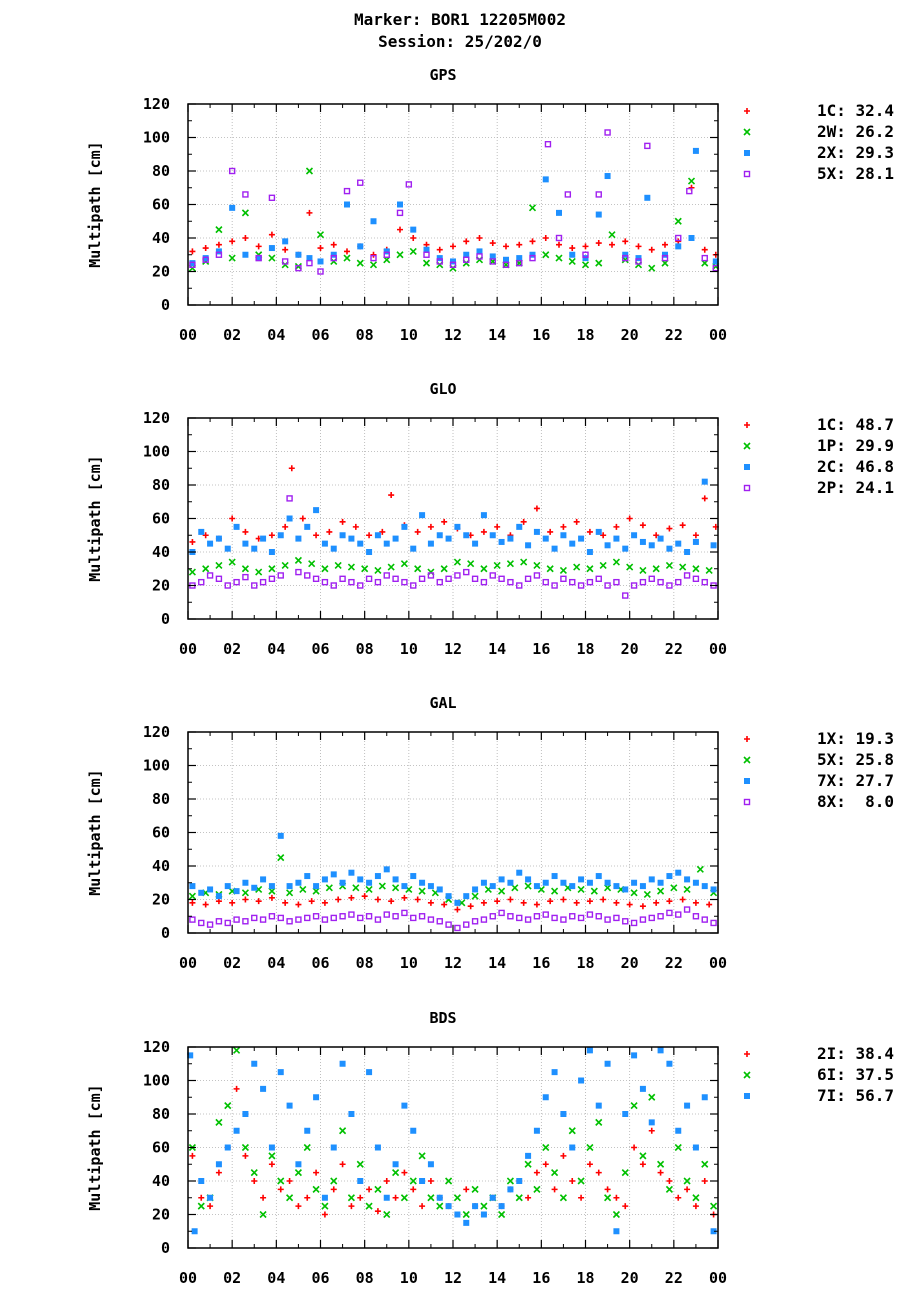  I want to click on legend-label: 2C: 46.8, so click(855, 466).